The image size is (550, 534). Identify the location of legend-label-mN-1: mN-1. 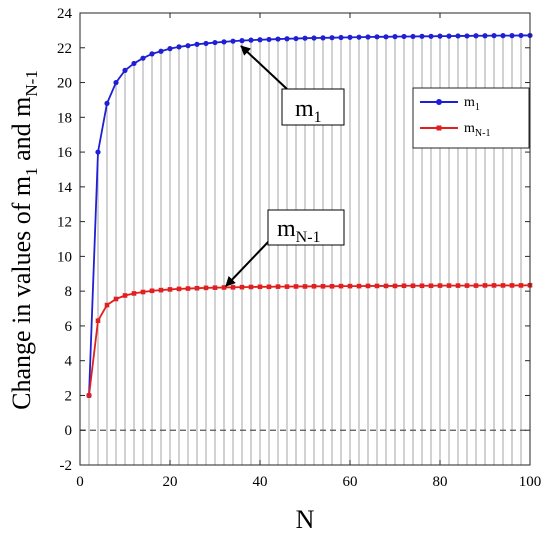
(477, 130).